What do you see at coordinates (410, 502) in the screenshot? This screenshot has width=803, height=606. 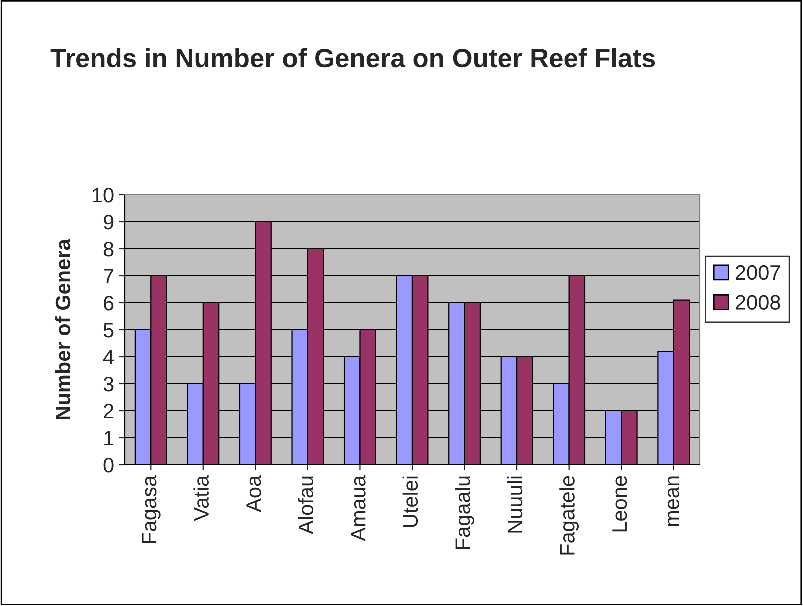 I see `x-tick-label: Utelei` at bounding box center [410, 502].